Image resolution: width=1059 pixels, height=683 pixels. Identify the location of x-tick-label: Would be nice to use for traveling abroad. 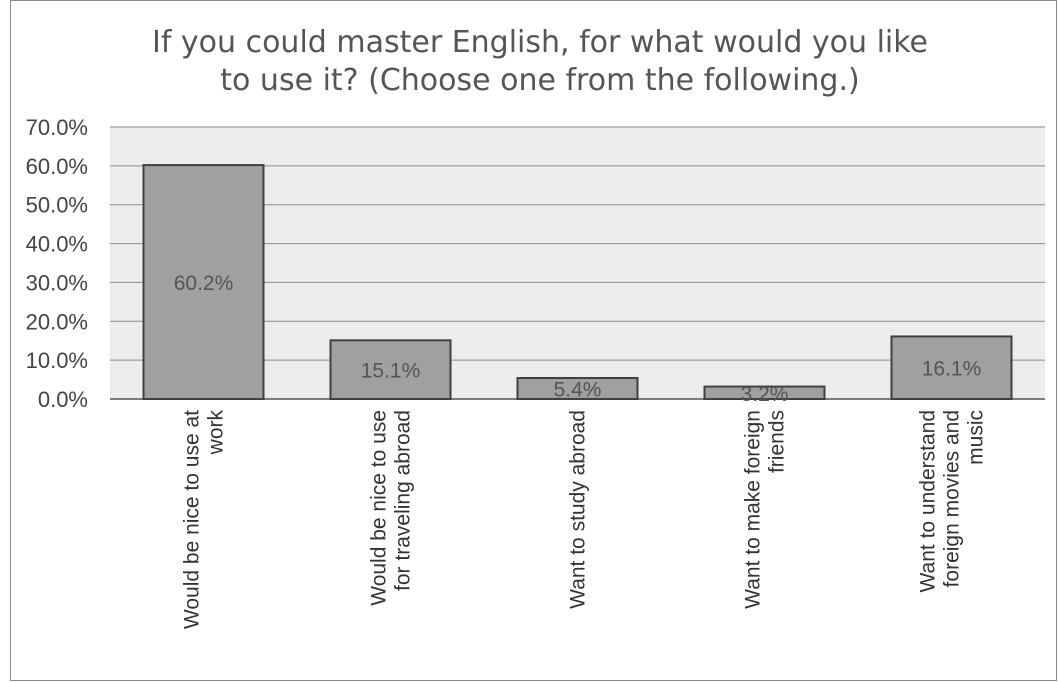
(391, 508).